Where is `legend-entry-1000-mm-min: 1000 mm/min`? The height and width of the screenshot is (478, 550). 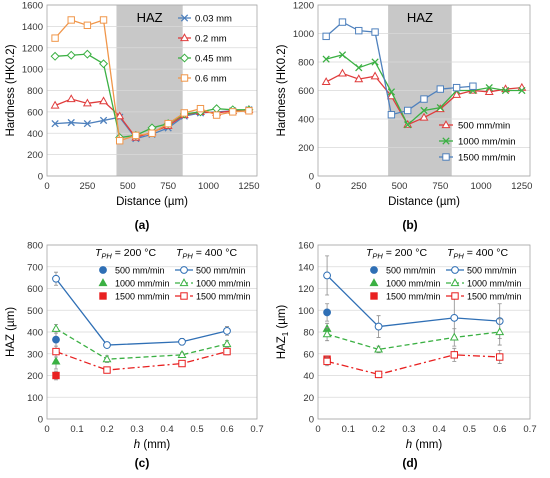
legend-entry-1000-mm-min: 1000 mm/min is located at coordinates (487, 142).